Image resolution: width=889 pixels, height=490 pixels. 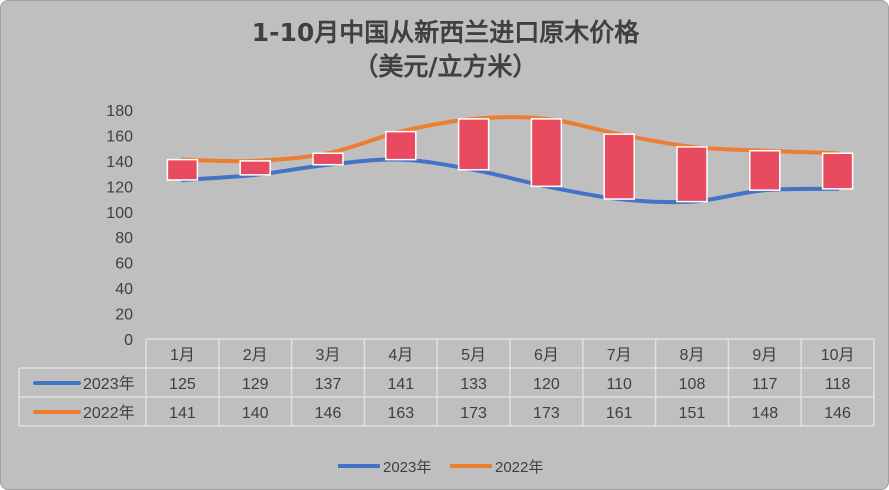 What do you see at coordinates (124, 289) in the screenshot?
I see `y-tick-label: 40` at bounding box center [124, 289].